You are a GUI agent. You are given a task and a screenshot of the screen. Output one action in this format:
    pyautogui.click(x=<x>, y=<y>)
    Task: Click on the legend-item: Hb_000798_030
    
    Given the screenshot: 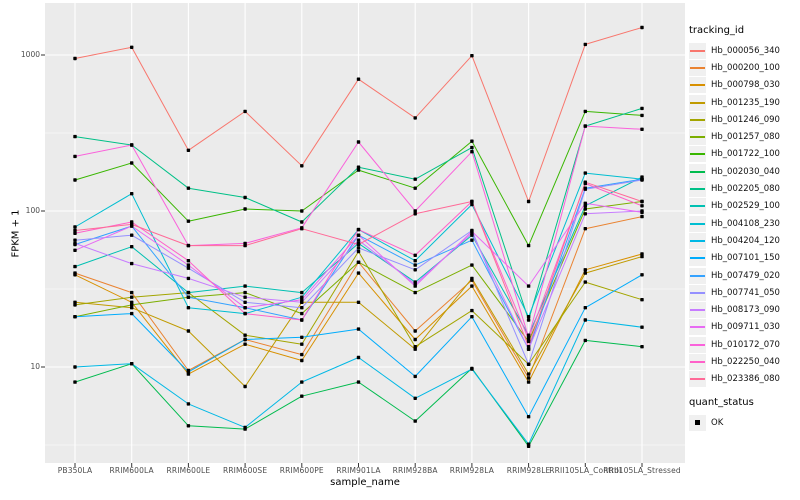 What is the action you would take?
    pyautogui.click(x=743, y=85)
    